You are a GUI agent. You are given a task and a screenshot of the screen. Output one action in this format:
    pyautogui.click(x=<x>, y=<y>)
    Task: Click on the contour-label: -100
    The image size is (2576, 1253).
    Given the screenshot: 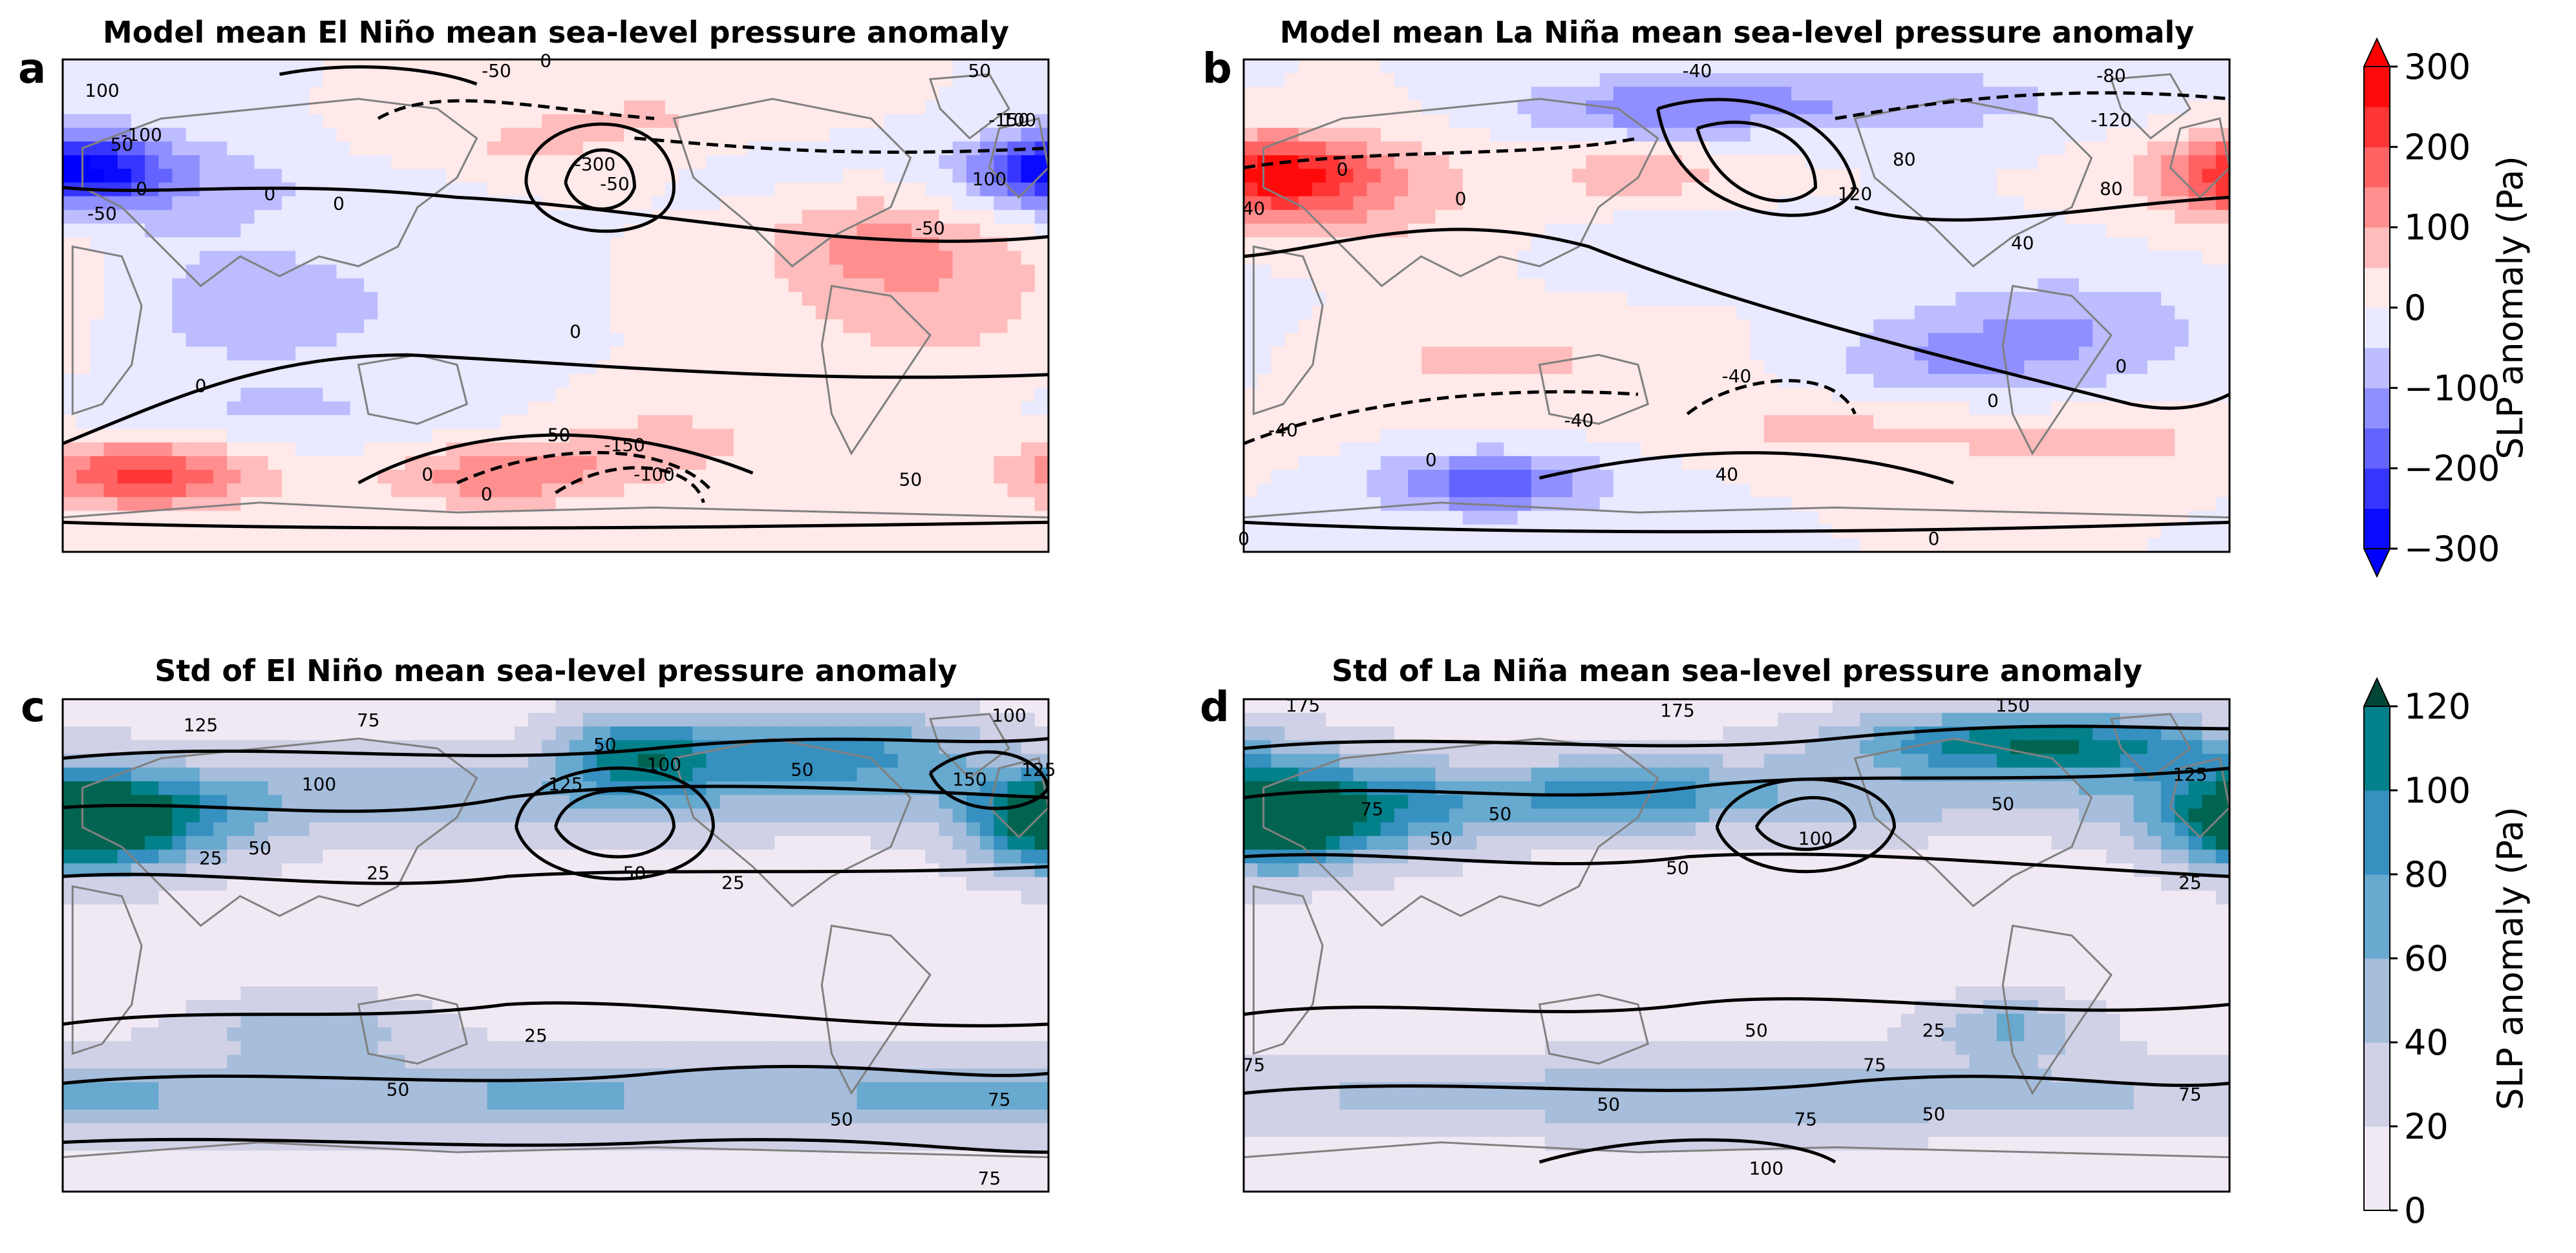 What is the action you would take?
    pyautogui.click(x=654, y=474)
    